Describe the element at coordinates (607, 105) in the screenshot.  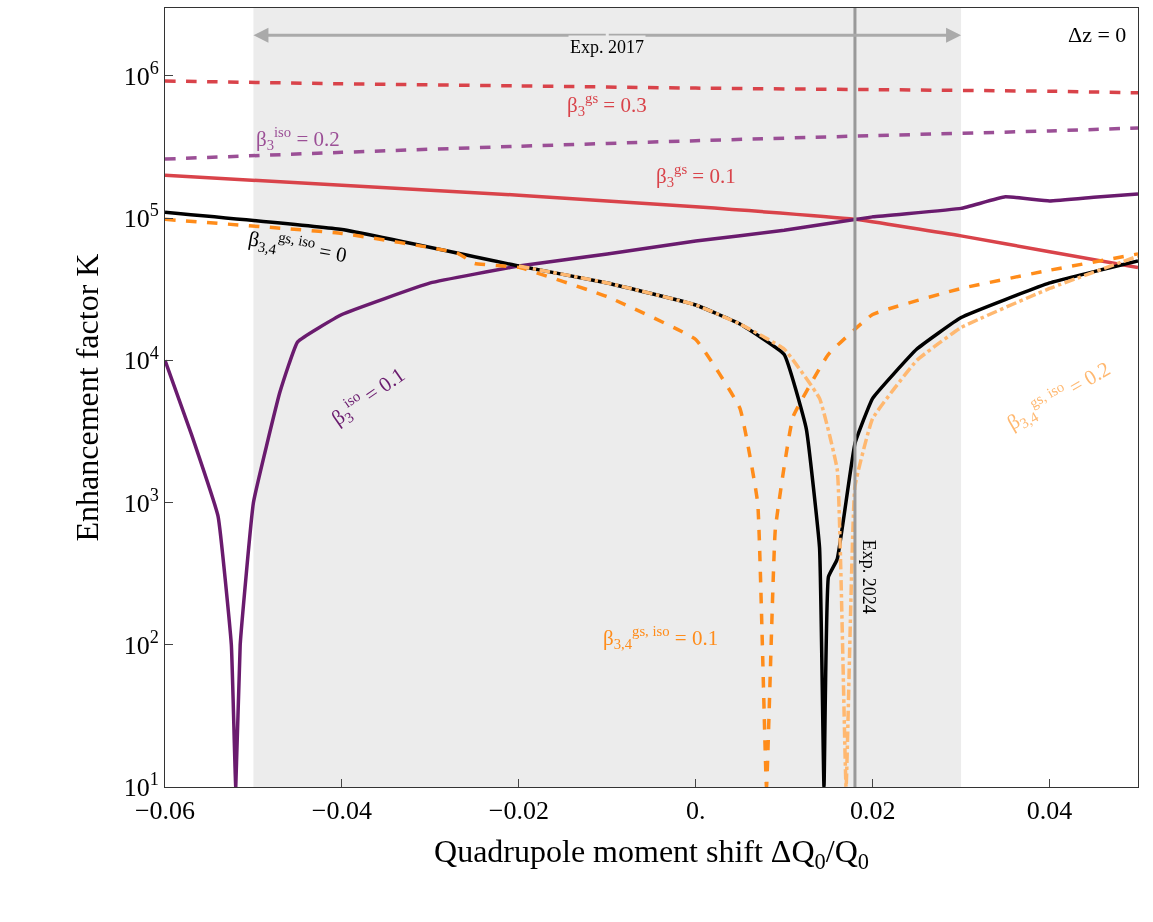
I see `series-label: β$_{3}$$^{gs}$ = 0.3` at that location.